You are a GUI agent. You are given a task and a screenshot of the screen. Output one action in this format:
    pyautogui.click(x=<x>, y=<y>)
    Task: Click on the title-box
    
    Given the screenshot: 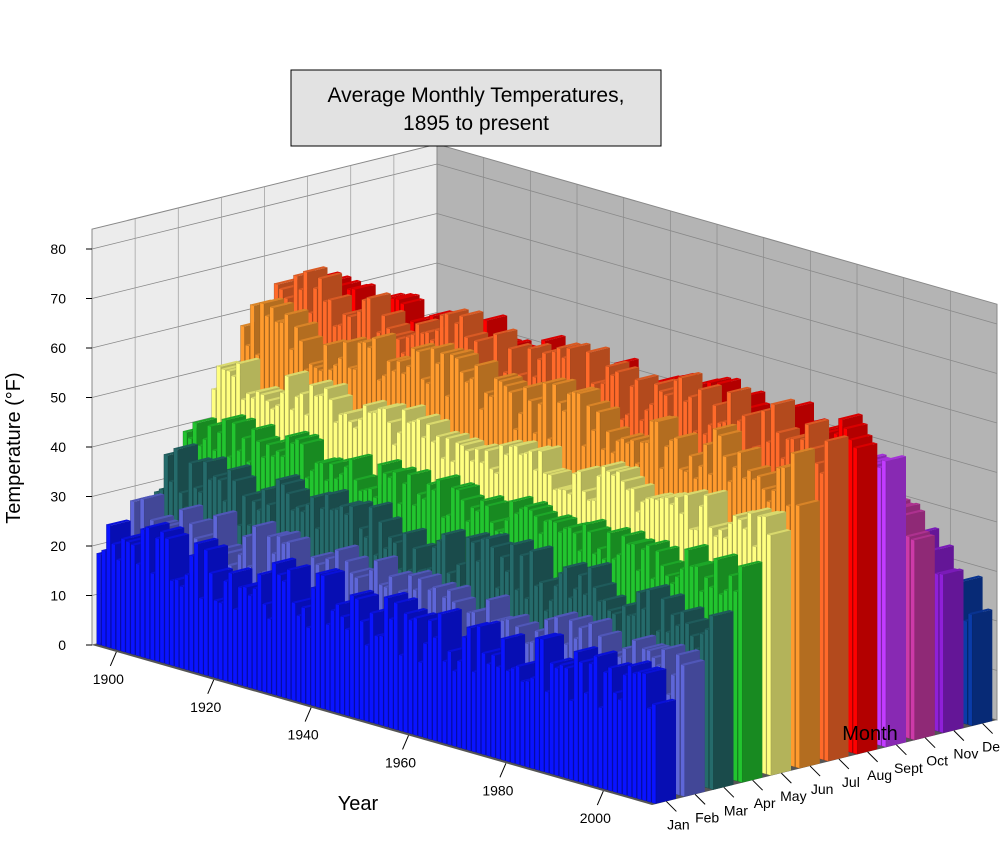 What is the action you would take?
    pyautogui.click(x=476, y=108)
    